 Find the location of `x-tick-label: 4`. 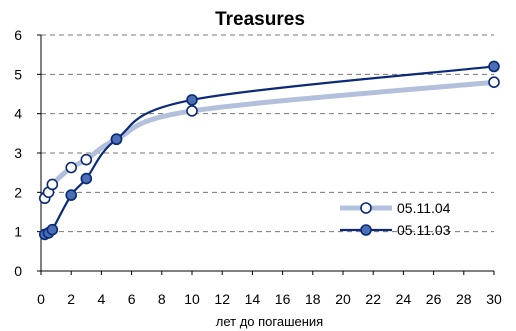

x-tick-label: 4 is located at coordinates (102, 299).